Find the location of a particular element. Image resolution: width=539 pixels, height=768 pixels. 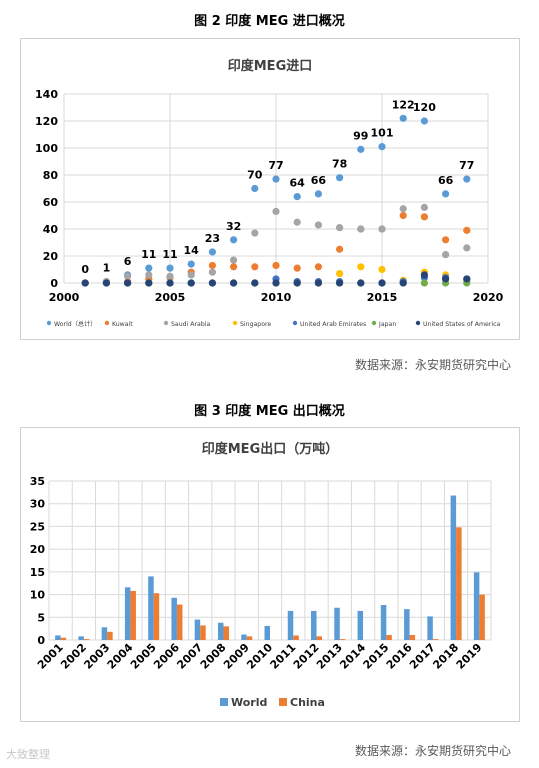

data-label: 14 is located at coordinates (192, 250).